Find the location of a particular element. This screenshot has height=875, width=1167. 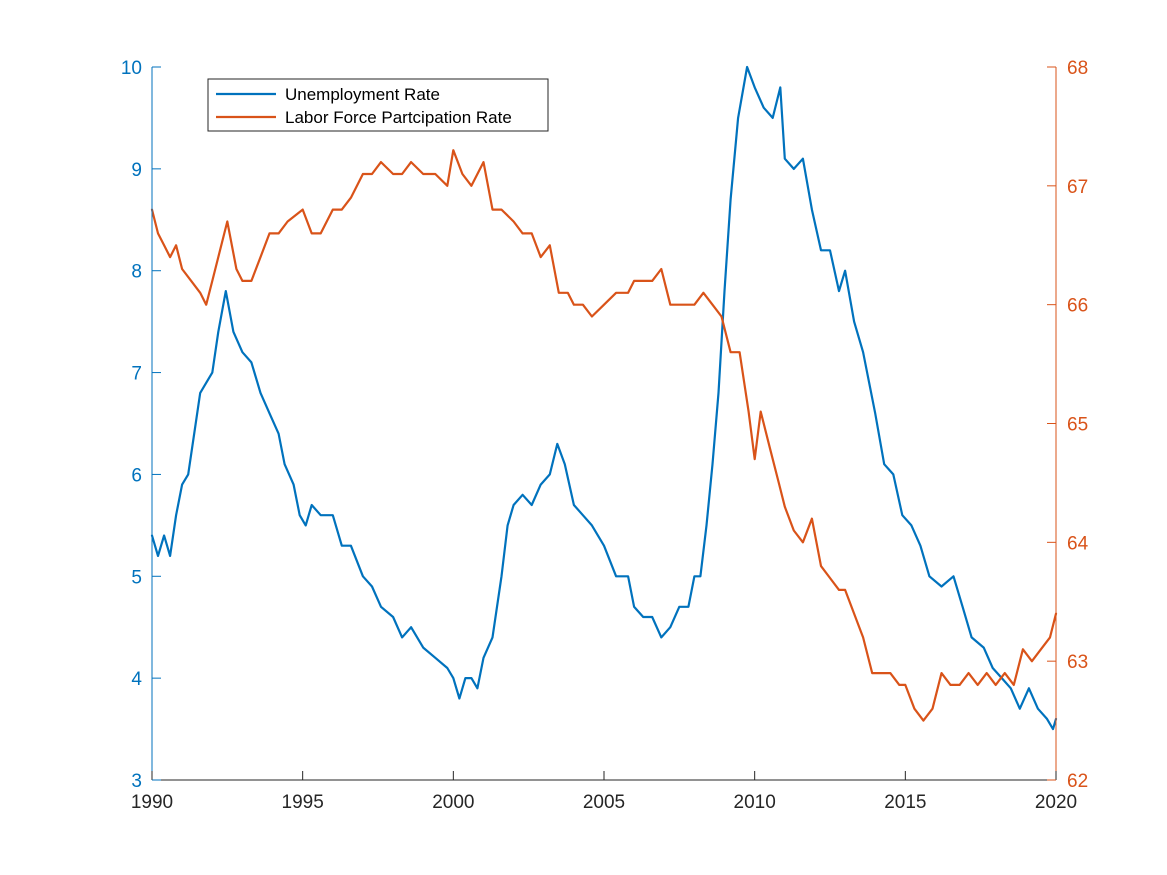

right-y-tick-label: 66 is located at coordinates (1077, 306).